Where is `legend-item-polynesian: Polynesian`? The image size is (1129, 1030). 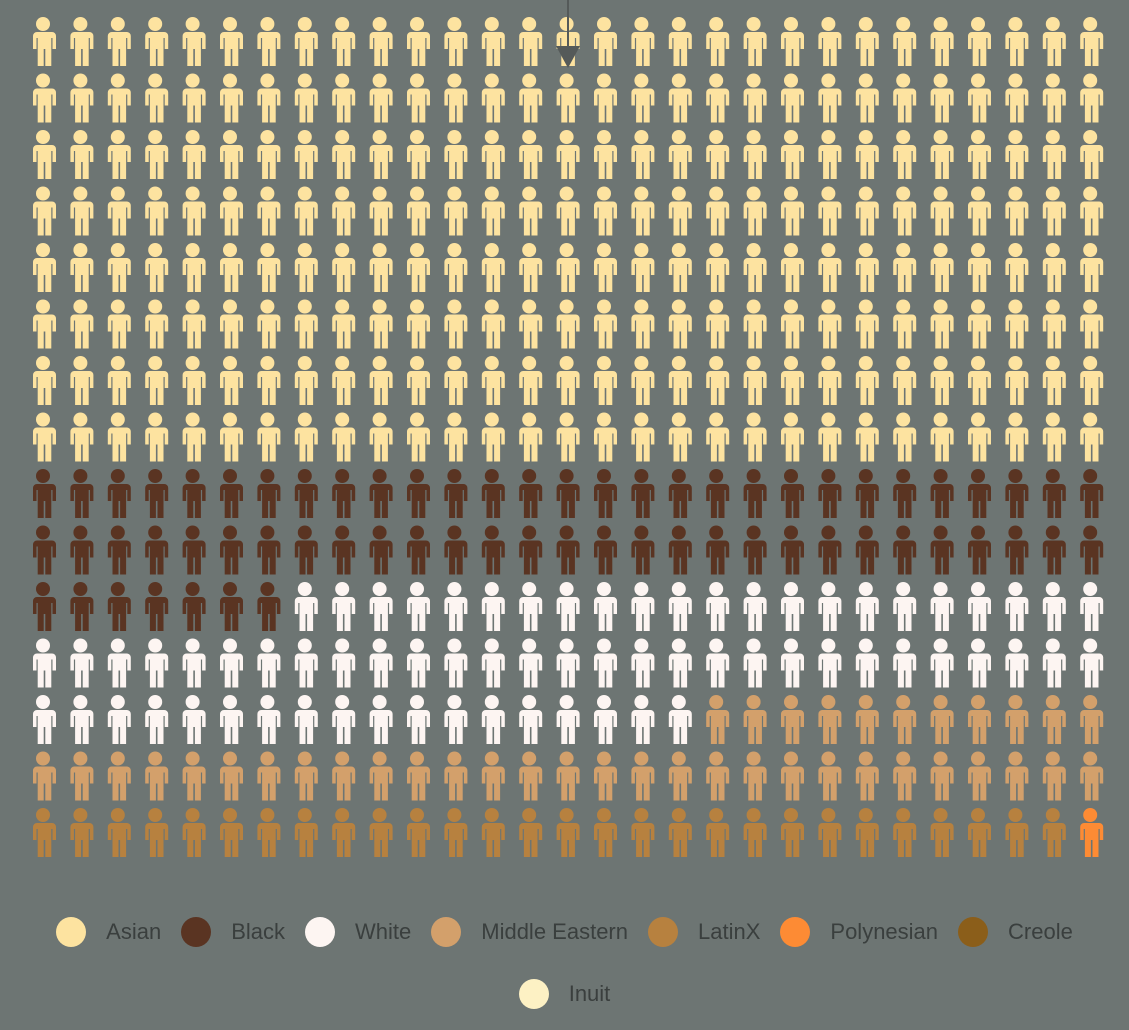 legend-item-polynesian: Polynesian is located at coordinates (859, 932).